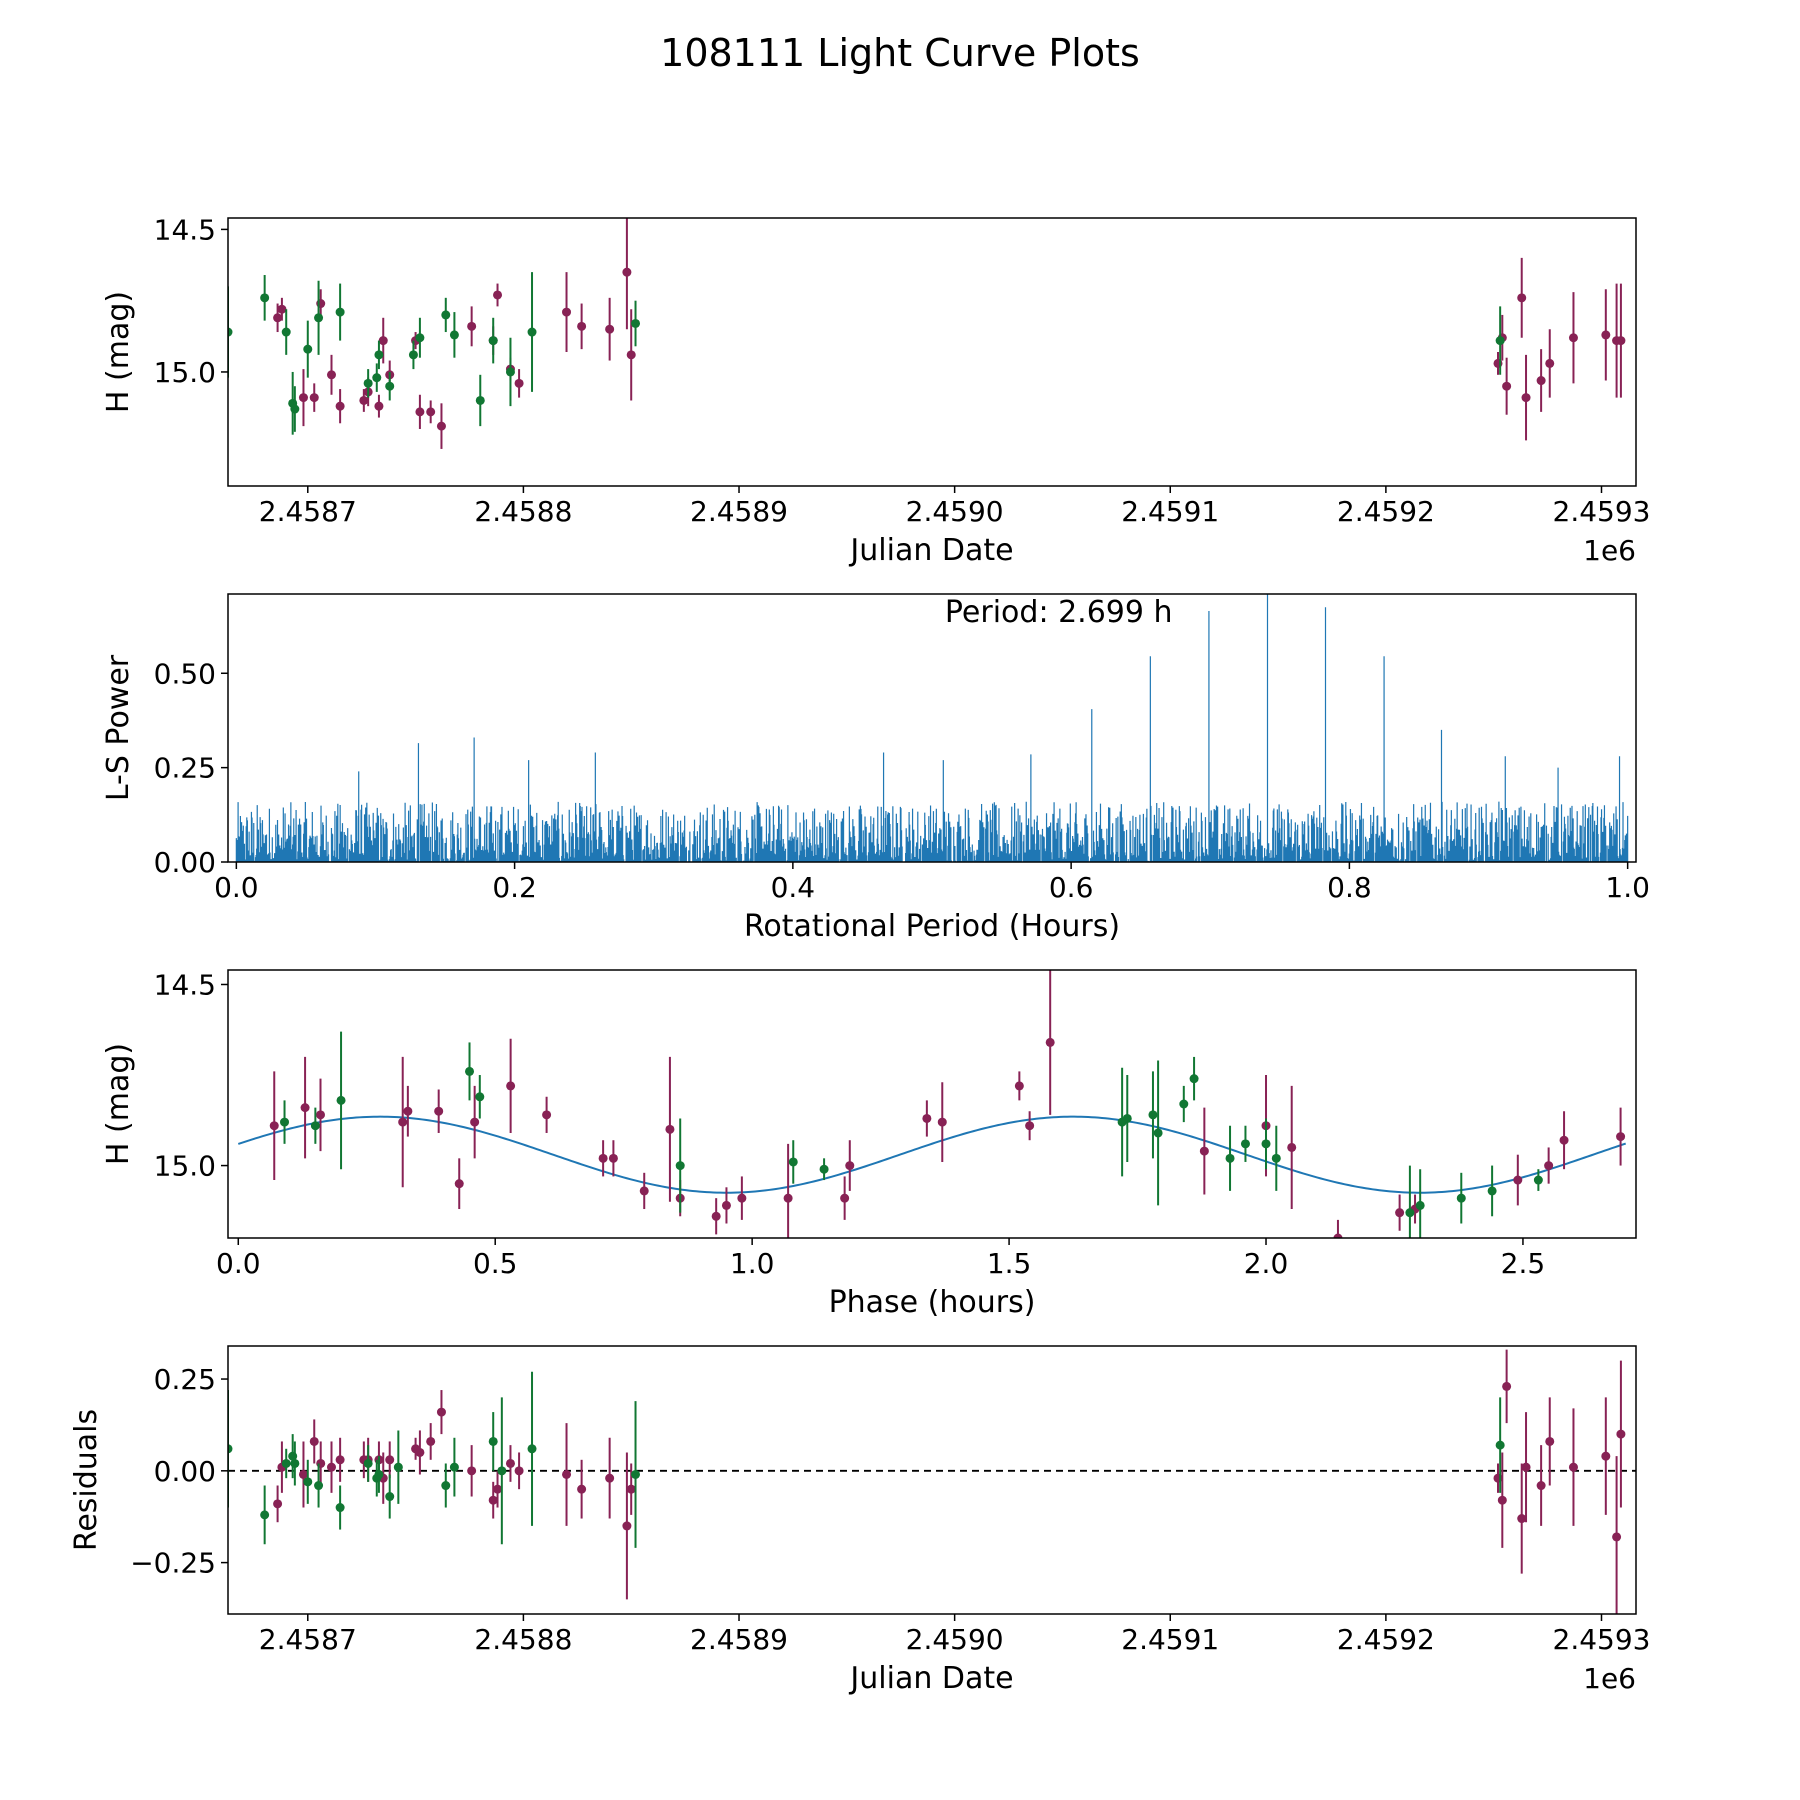 The width and height of the screenshot is (1800, 1800). I want to click on x-tick-label: 2.0, so click(1266, 1263).